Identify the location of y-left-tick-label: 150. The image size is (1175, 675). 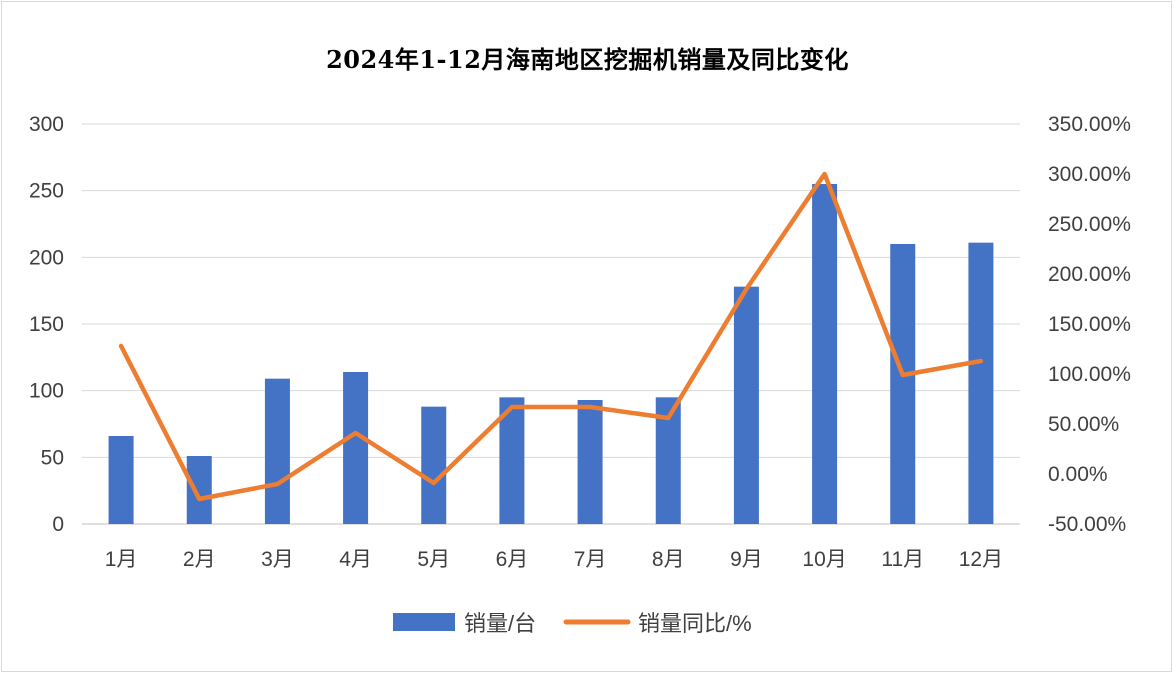
(46, 324).